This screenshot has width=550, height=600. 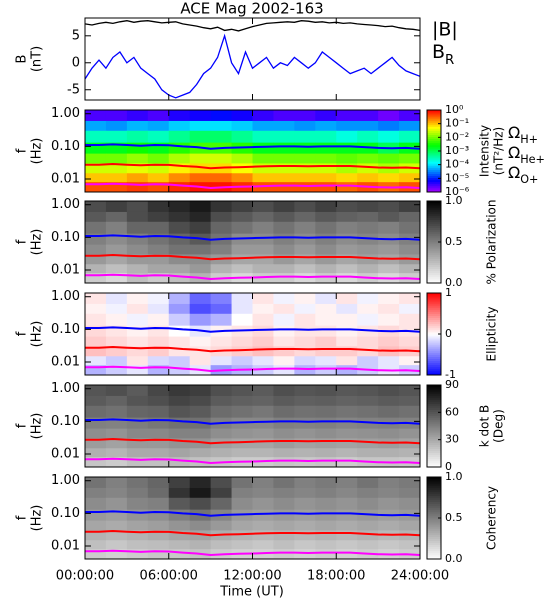 What do you see at coordinates (454, 476) in the screenshot?
I see `colorbar-tick-label: 1.0` at bounding box center [454, 476].